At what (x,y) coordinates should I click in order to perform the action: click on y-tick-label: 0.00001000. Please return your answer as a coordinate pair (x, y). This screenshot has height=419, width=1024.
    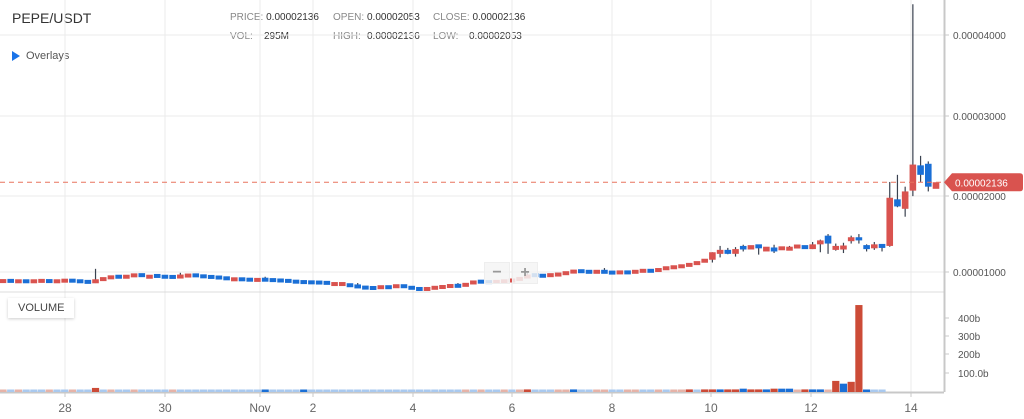
    Looking at the image, I should click on (979, 273).